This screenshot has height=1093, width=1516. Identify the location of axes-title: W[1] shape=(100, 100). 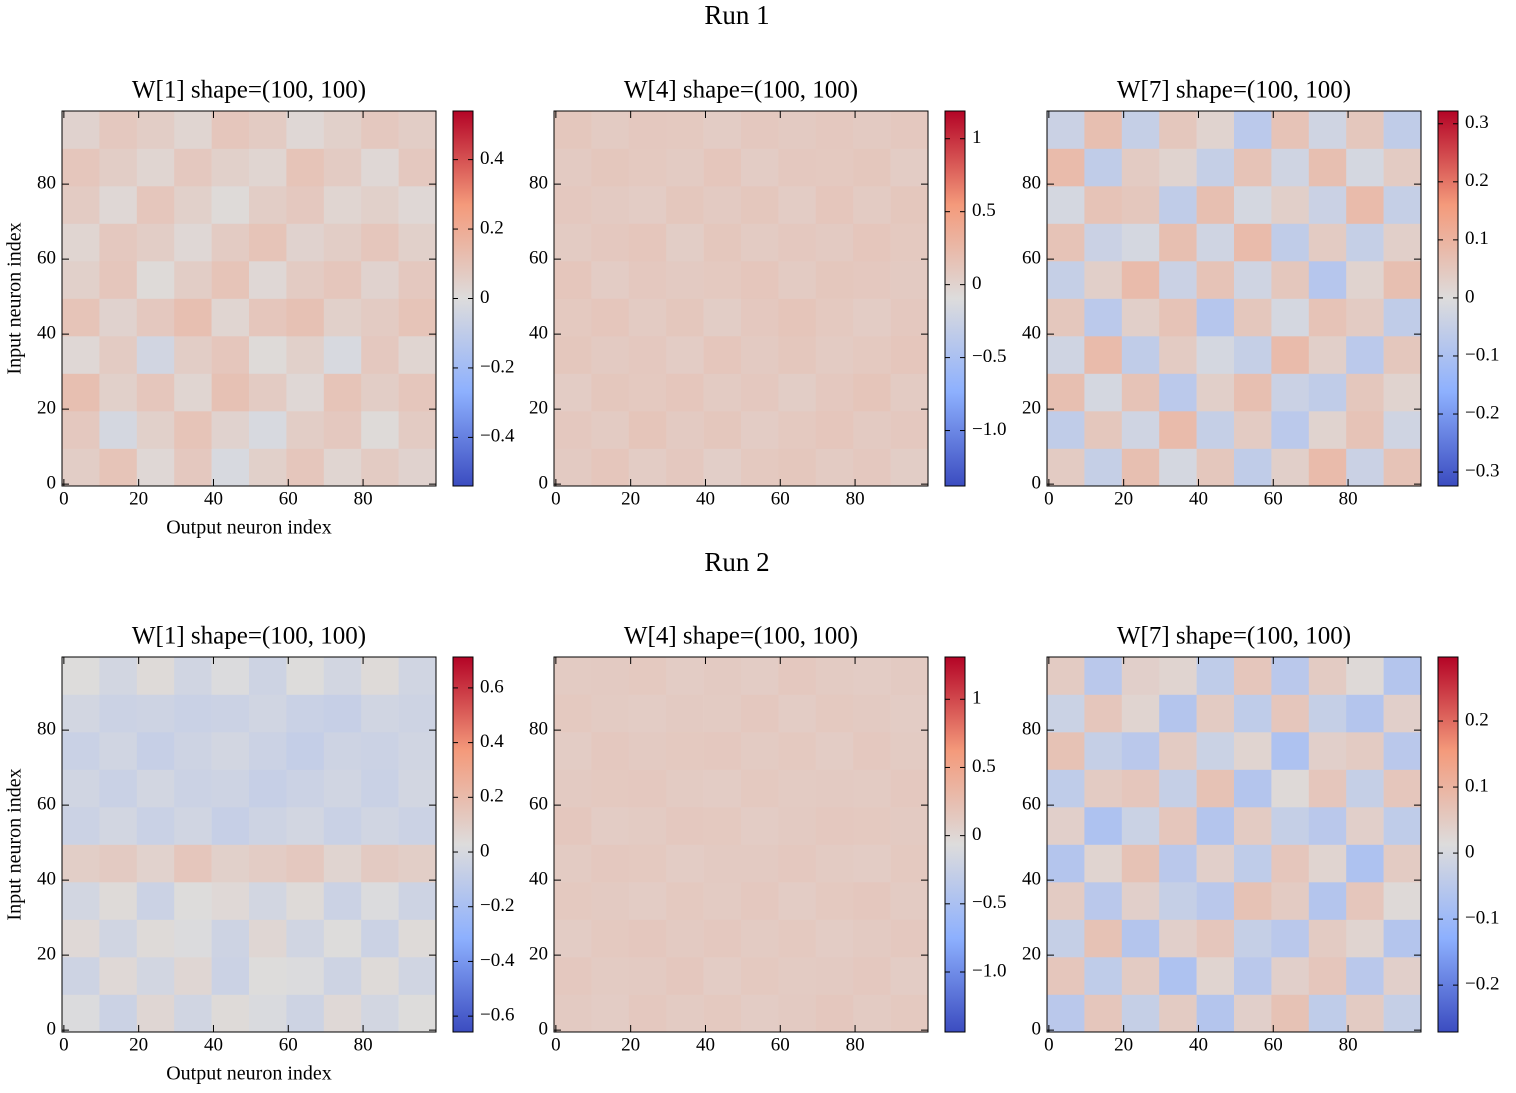
(249, 90).